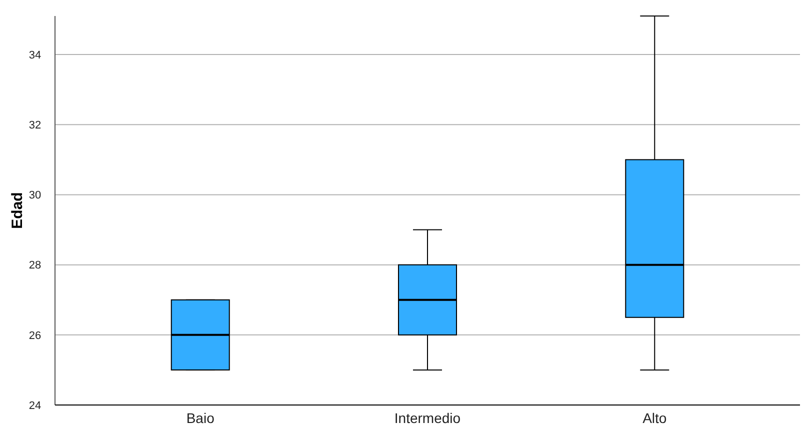 This screenshot has width=802, height=427. Describe the element at coordinates (35, 125) in the screenshot. I see `y-tick-label: 32` at that location.